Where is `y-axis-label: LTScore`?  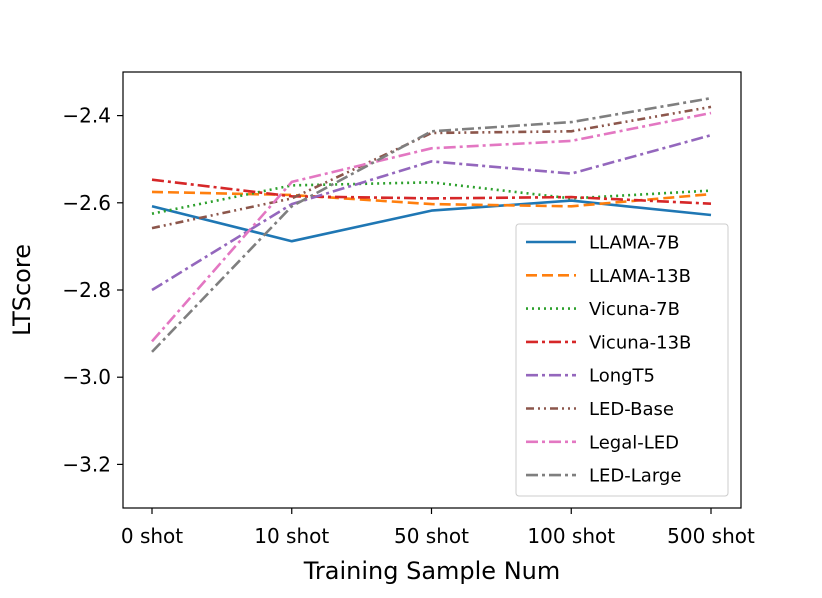
y-axis-label: LTScore is located at coordinates (22, 290).